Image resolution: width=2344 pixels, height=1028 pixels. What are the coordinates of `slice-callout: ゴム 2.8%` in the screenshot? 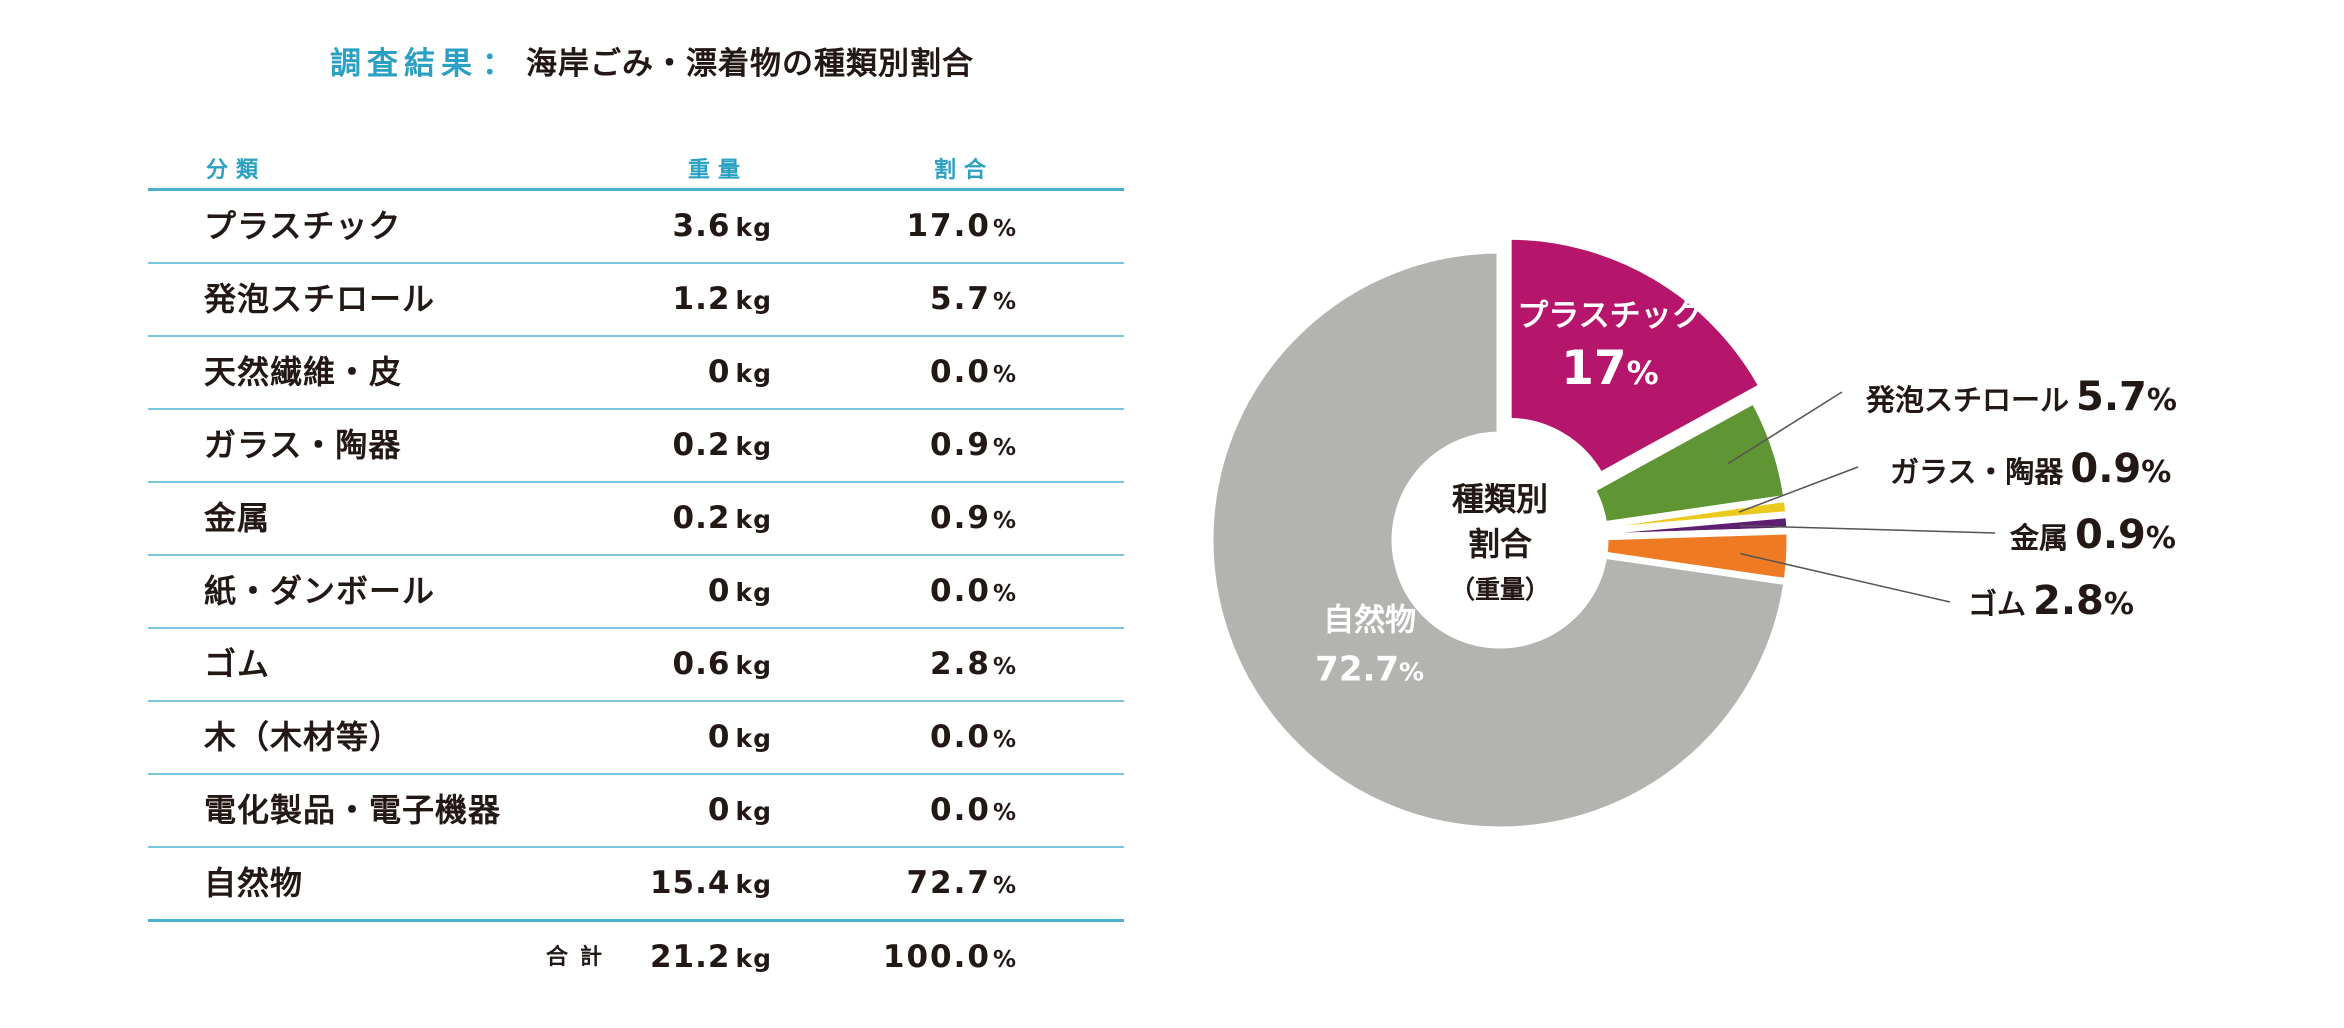 It's located at (1937, 588).